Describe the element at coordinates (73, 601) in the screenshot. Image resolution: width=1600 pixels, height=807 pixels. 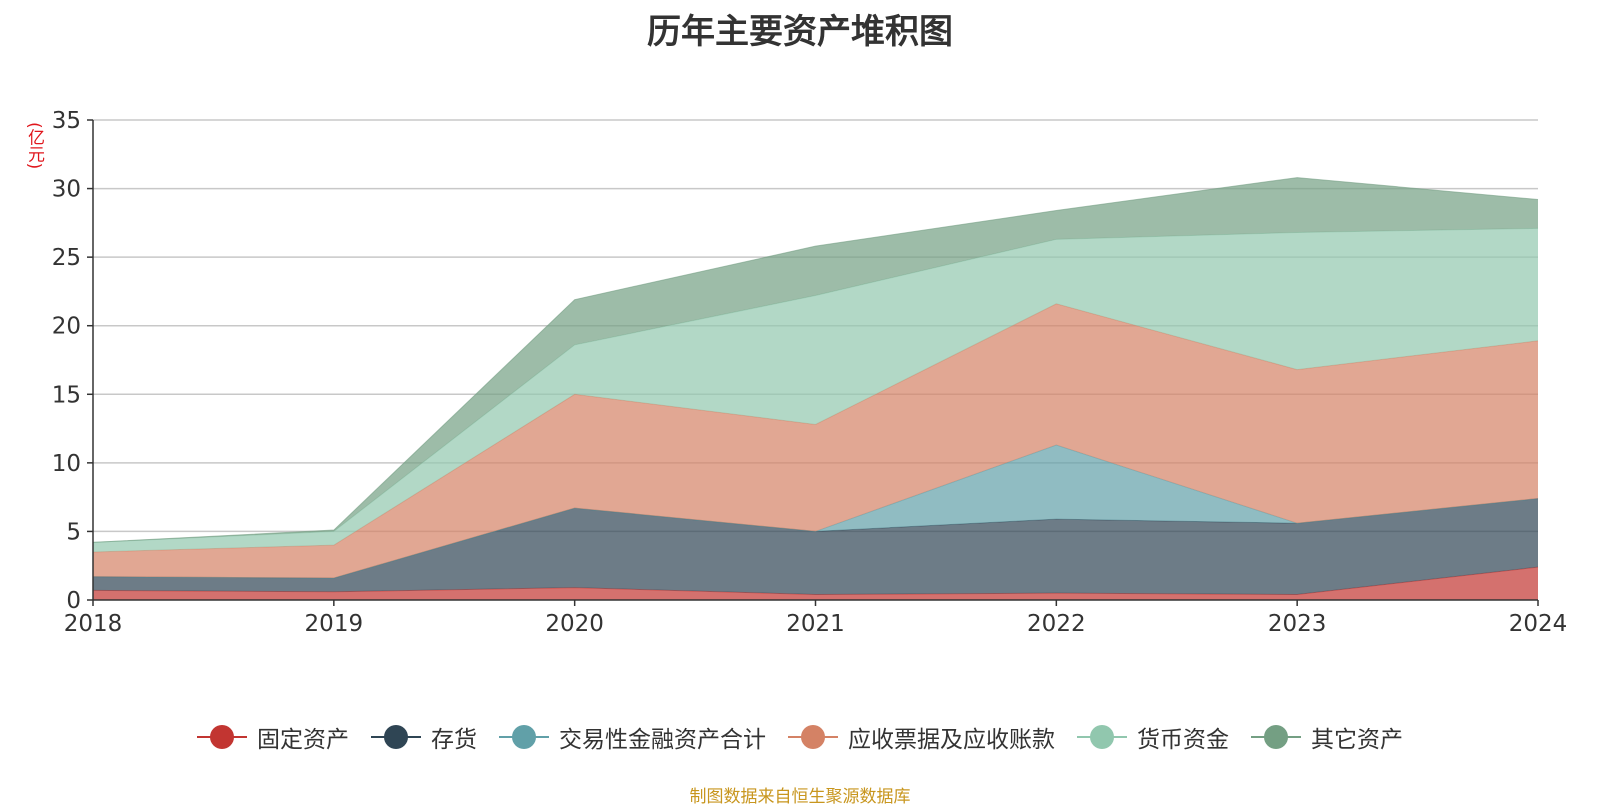
I see `y-tick-label: 0` at that location.